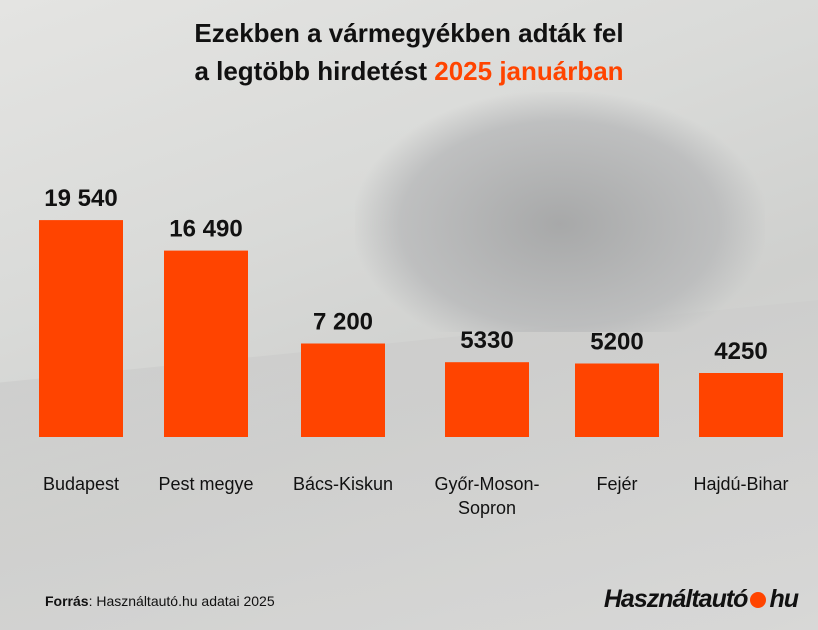 The width and height of the screenshot is (818, 630). Describe the element at coordinates (486, 484) in the screenshot. I see `category-label: Győr-Moson-` at that location.